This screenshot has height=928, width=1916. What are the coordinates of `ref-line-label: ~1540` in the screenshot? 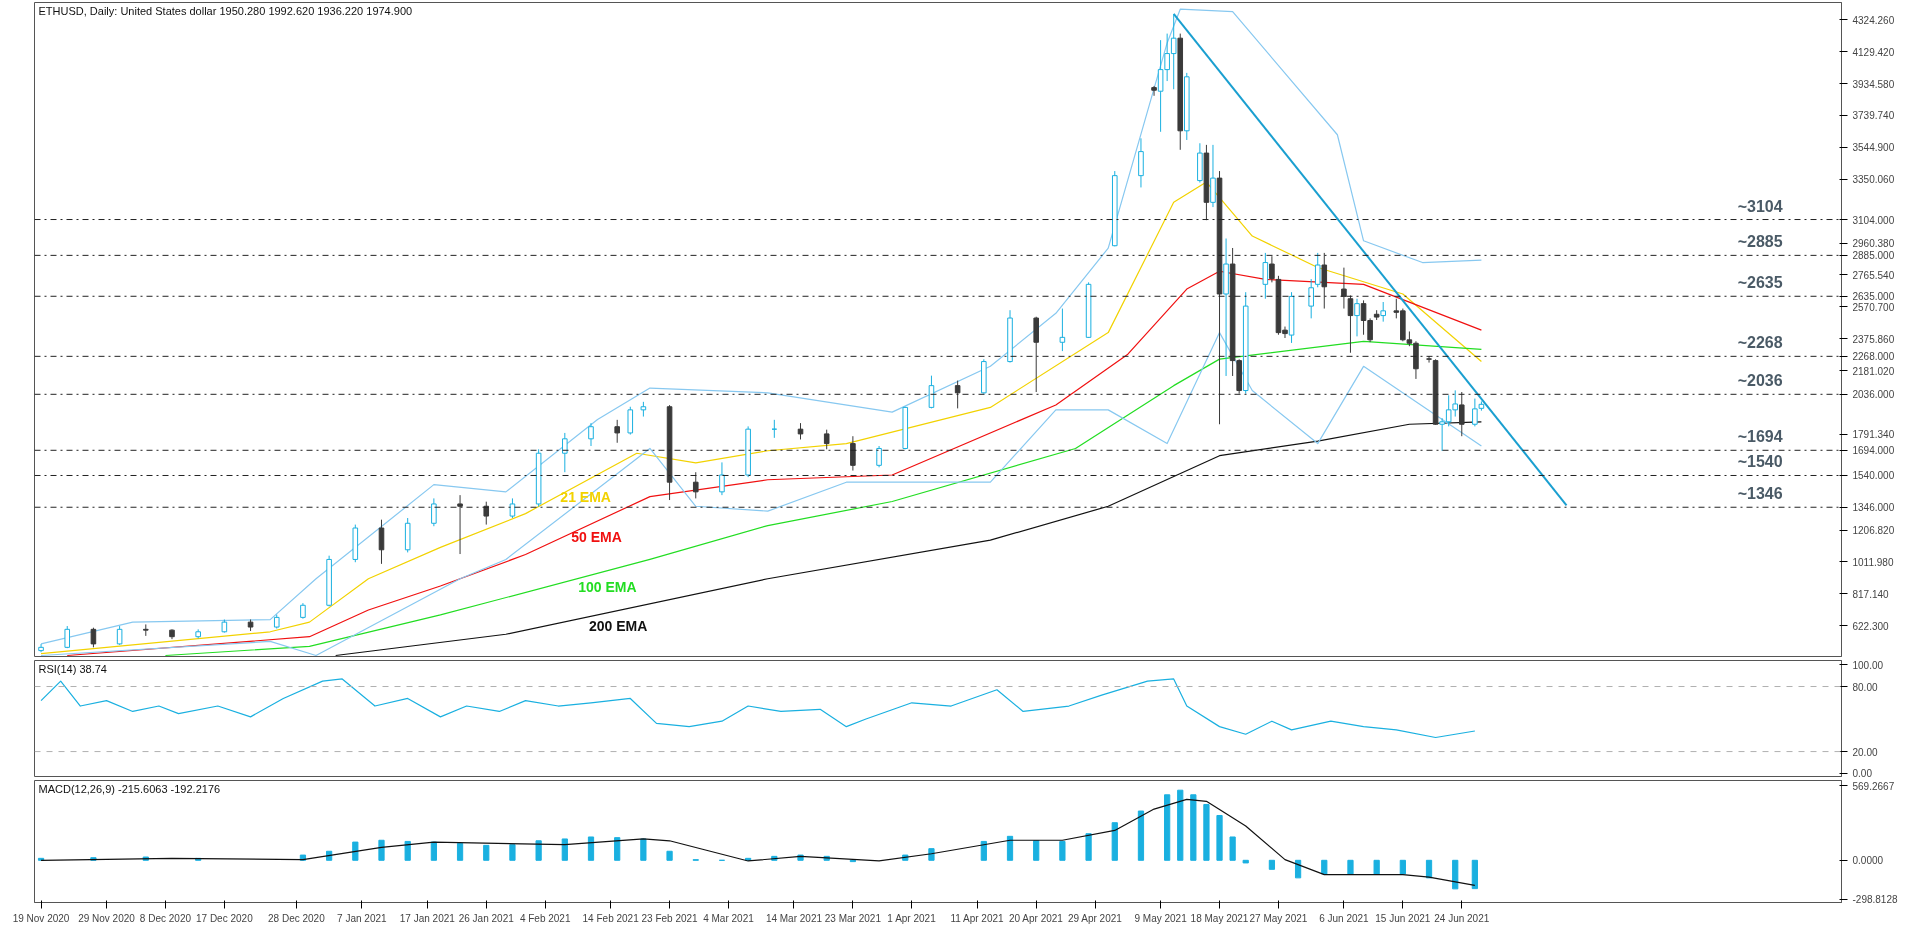 It's located at (1760, 462).